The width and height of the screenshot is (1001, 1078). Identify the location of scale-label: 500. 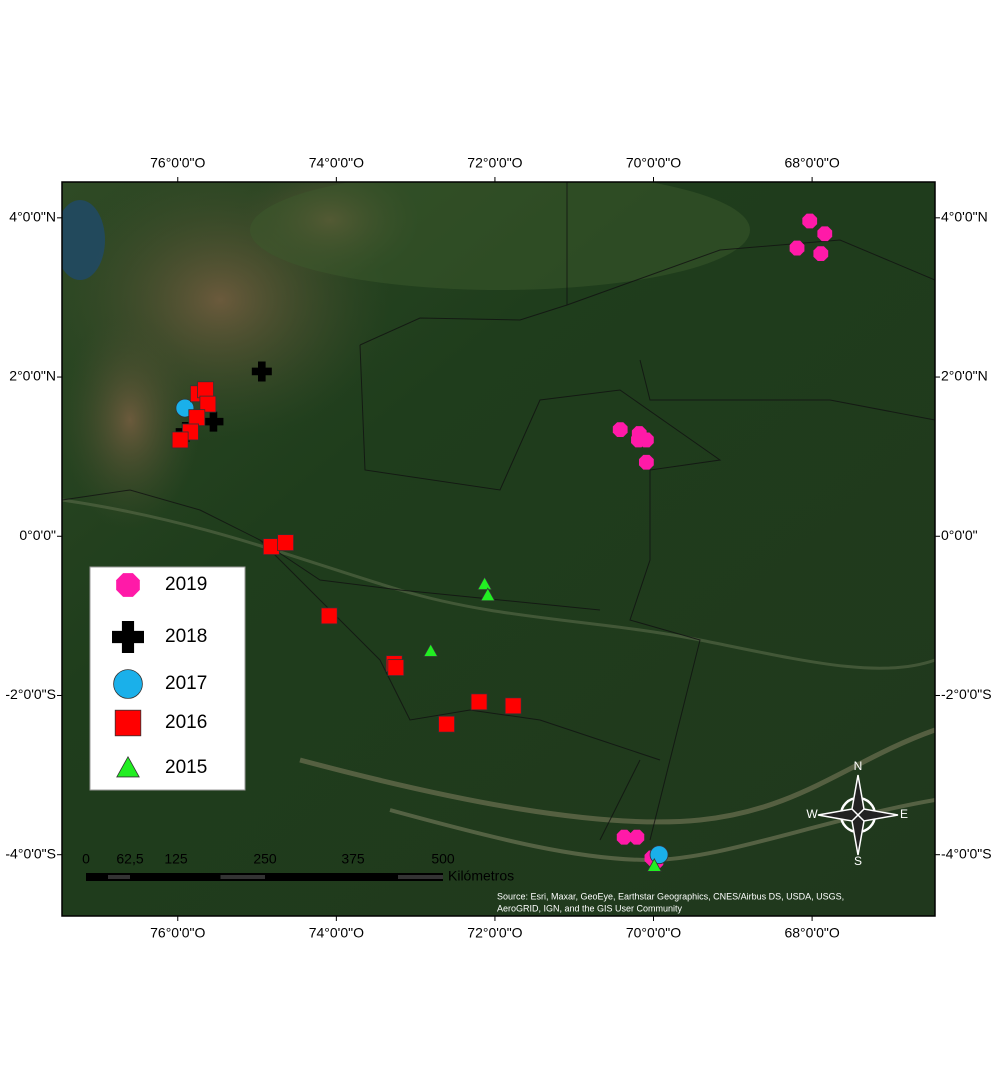
(443, 859).